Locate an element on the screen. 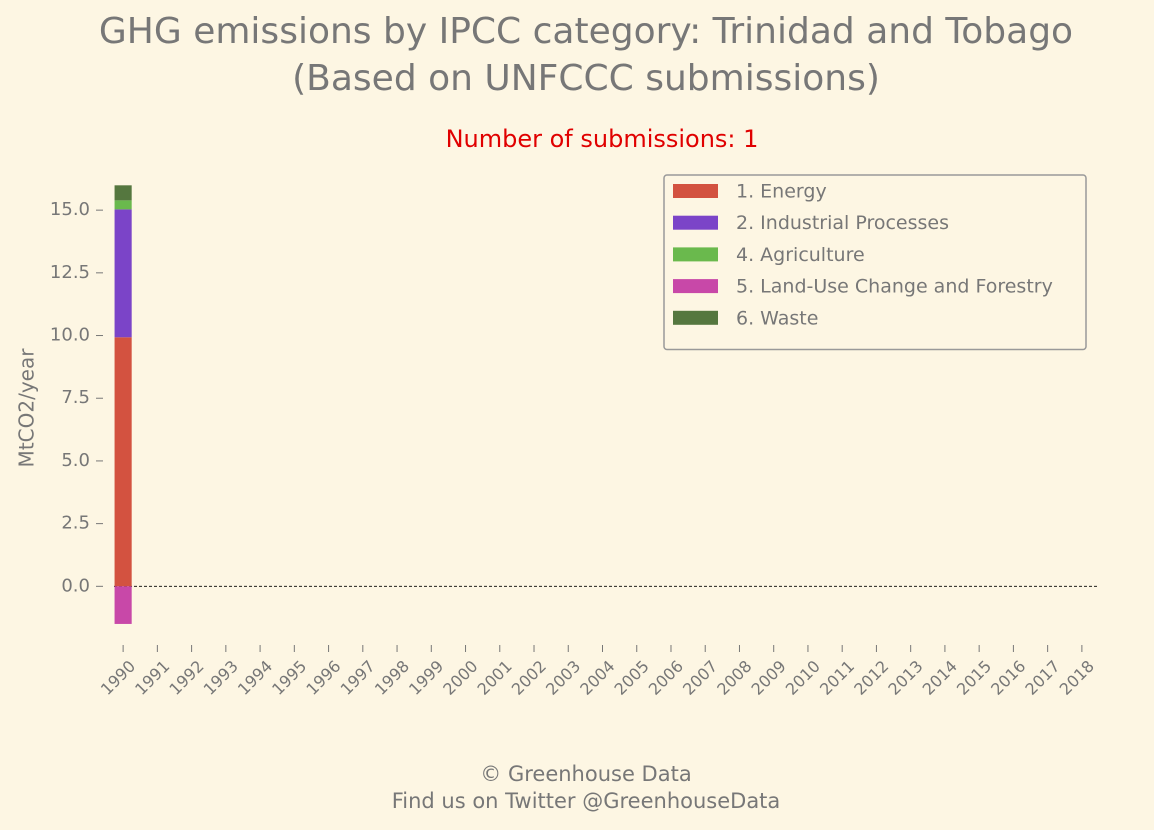 The image size is (1154, 830). x-tick-label: 2016 is located at coordinates (1008, 678).